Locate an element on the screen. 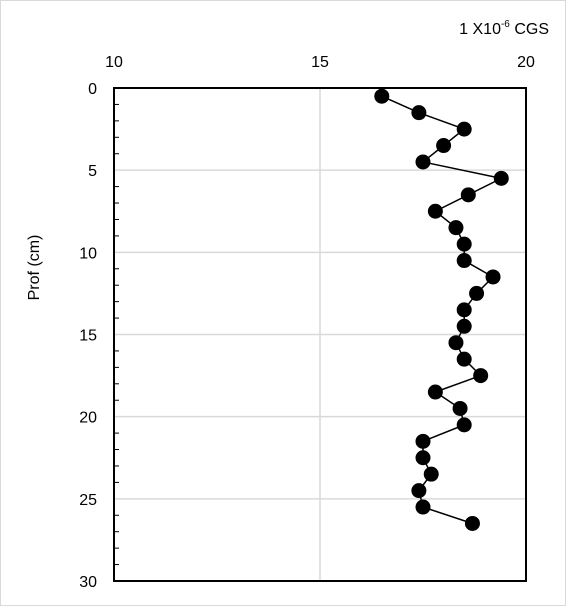 This screenshot has height=607, width=566. x-tick-label: 15 is located at coordinates (320, 62).